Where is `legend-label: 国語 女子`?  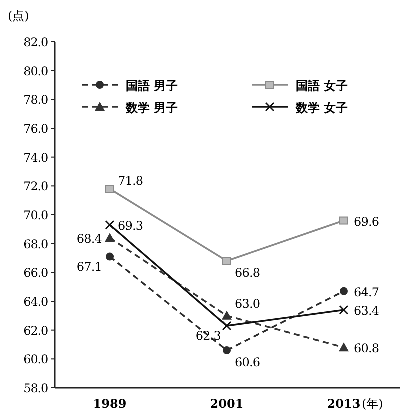
legend-label: 国語 女子 is located at coordinates (322, 86).